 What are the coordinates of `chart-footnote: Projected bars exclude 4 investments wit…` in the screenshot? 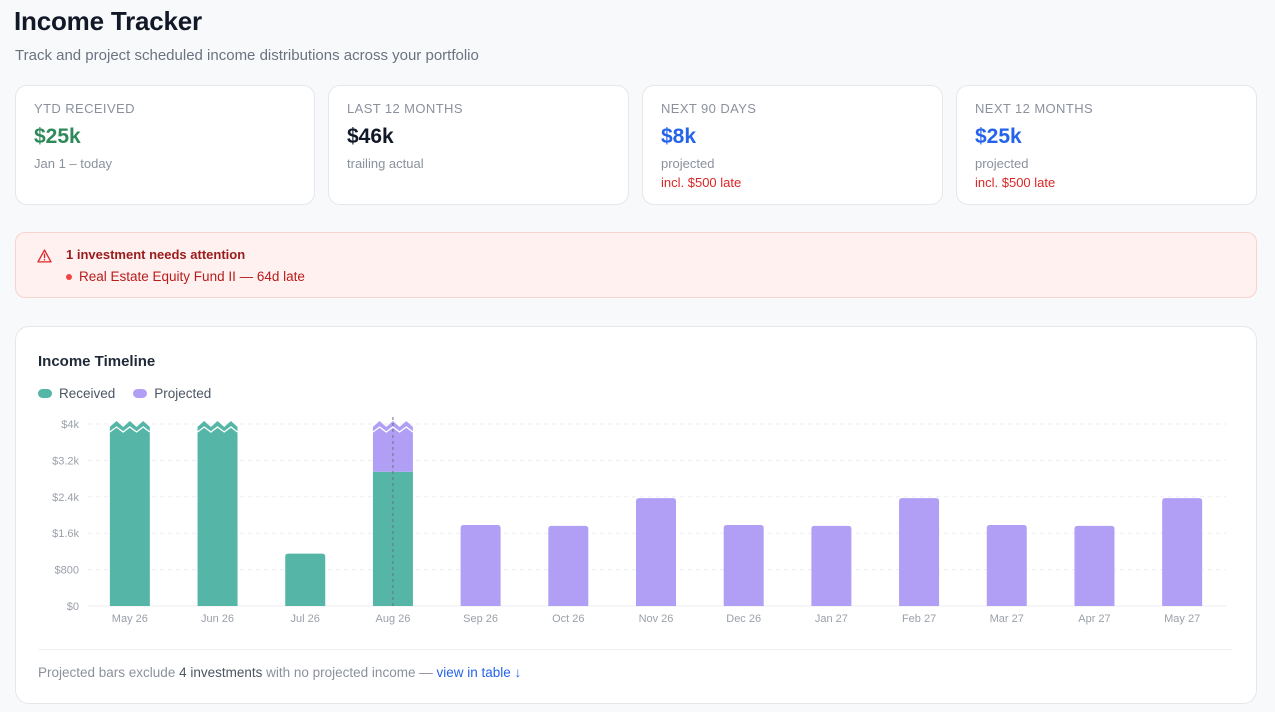 It's located at (279, 672).